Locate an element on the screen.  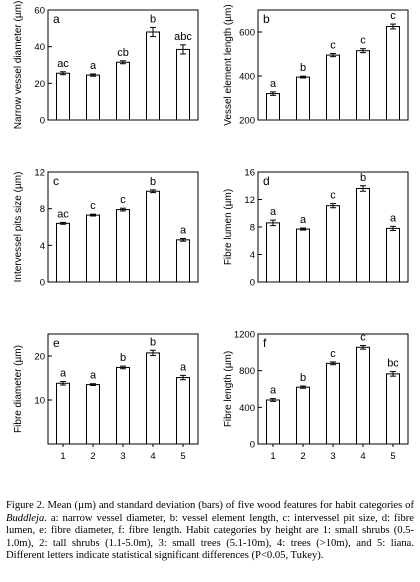
panel-letter: b is located at coordinates (266, 19).